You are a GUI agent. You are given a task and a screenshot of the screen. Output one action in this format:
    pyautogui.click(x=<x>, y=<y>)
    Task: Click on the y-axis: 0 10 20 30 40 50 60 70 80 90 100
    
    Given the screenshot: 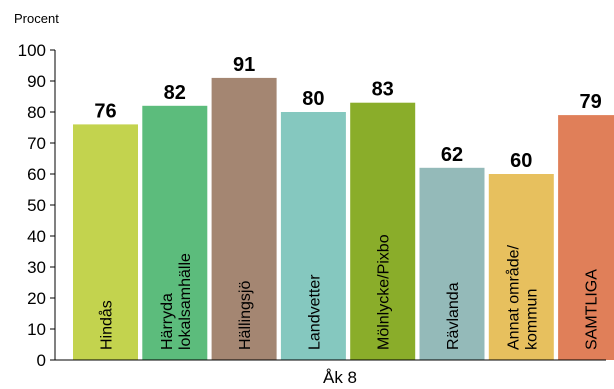 What is the action you would take?
    pyautogui.click(x=37, y=205)
    